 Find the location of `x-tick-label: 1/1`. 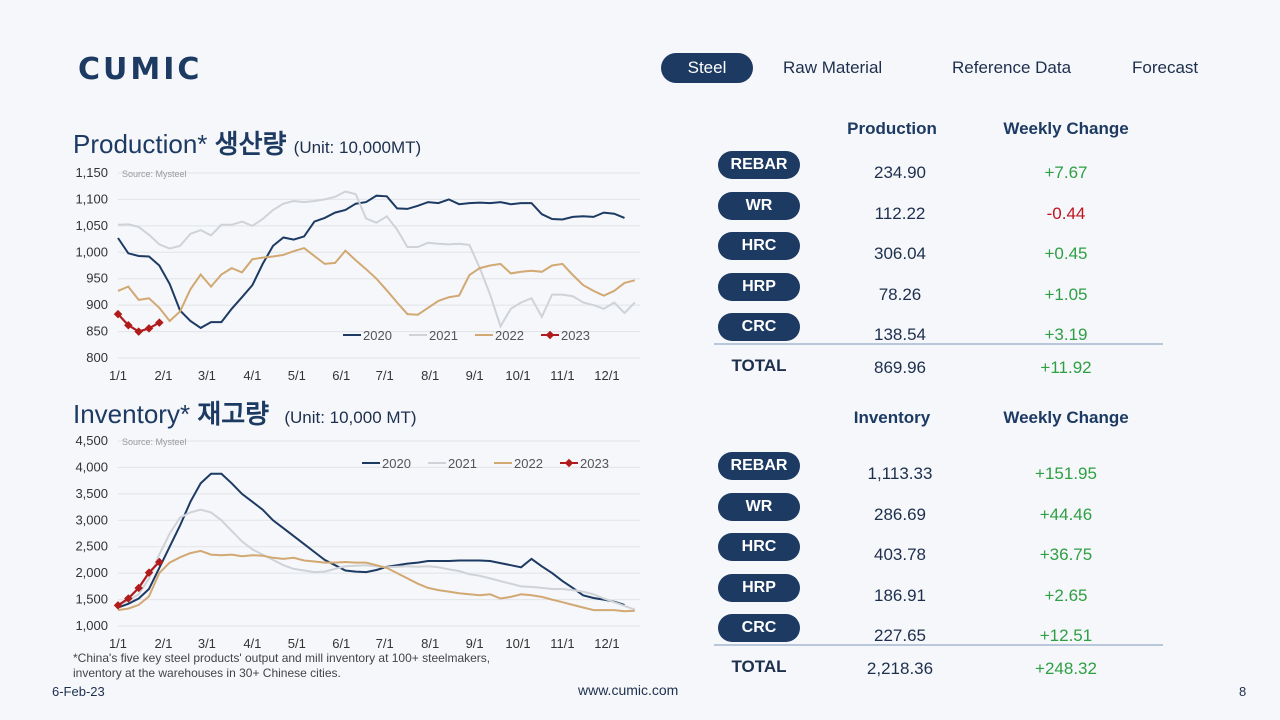

x-tick-label: 1/1 is located at coordinates (118, 643).